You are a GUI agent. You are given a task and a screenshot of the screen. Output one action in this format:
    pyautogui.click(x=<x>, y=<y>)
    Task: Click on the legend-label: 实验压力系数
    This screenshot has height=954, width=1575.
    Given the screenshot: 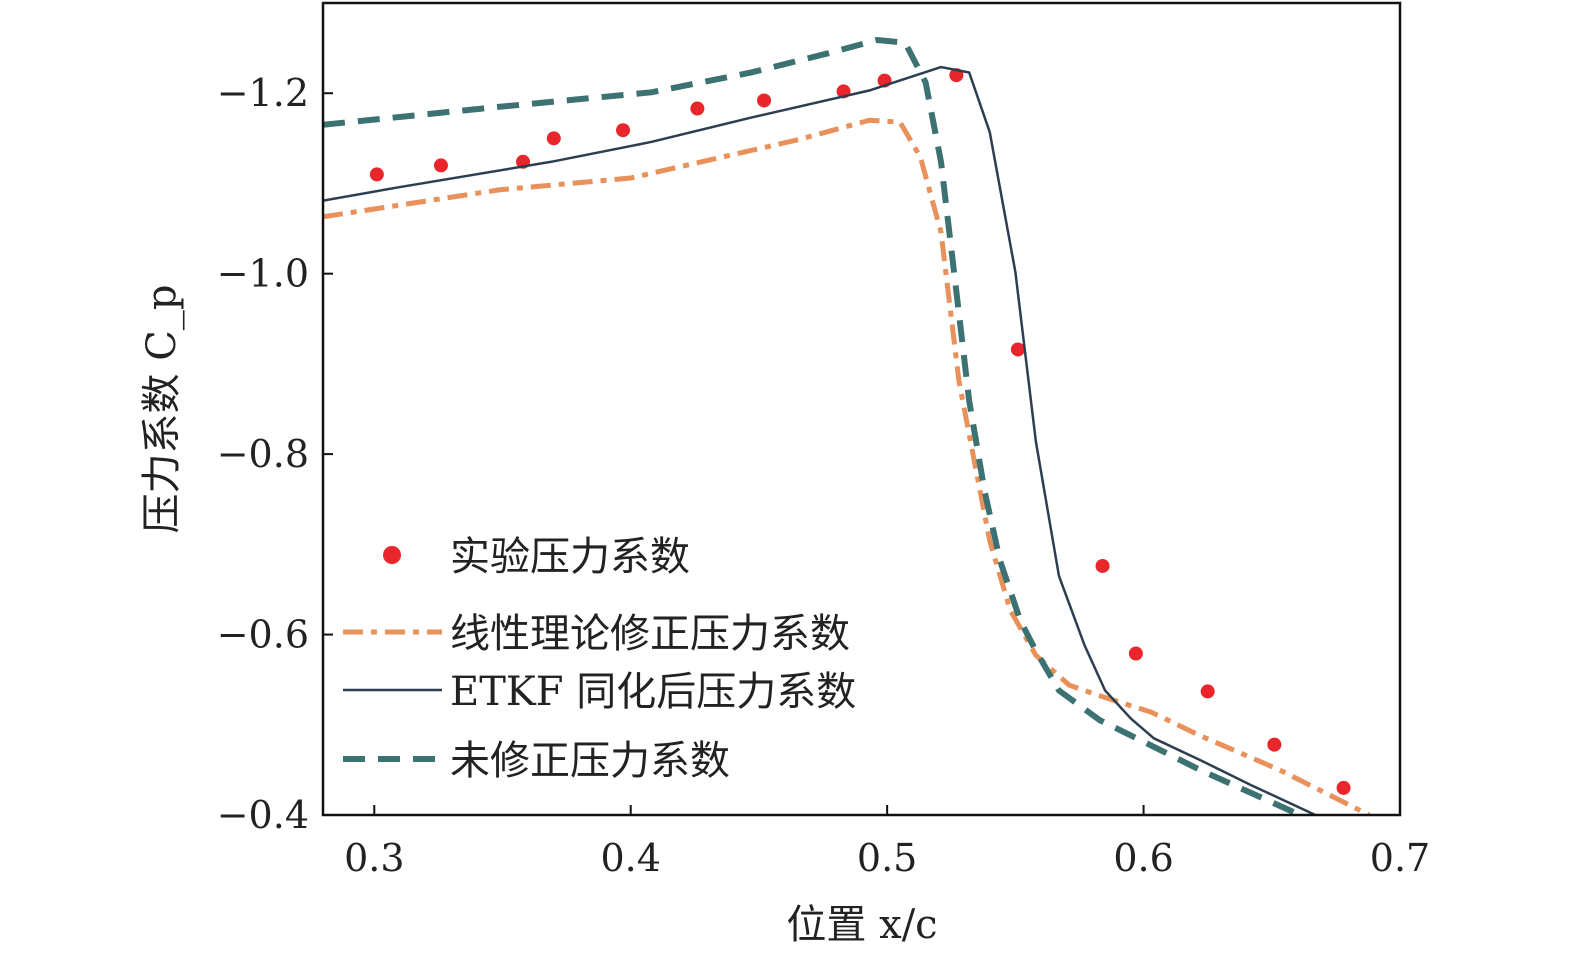 What is the action you would take?
    pyautogui.click(x=570, y=557)
    